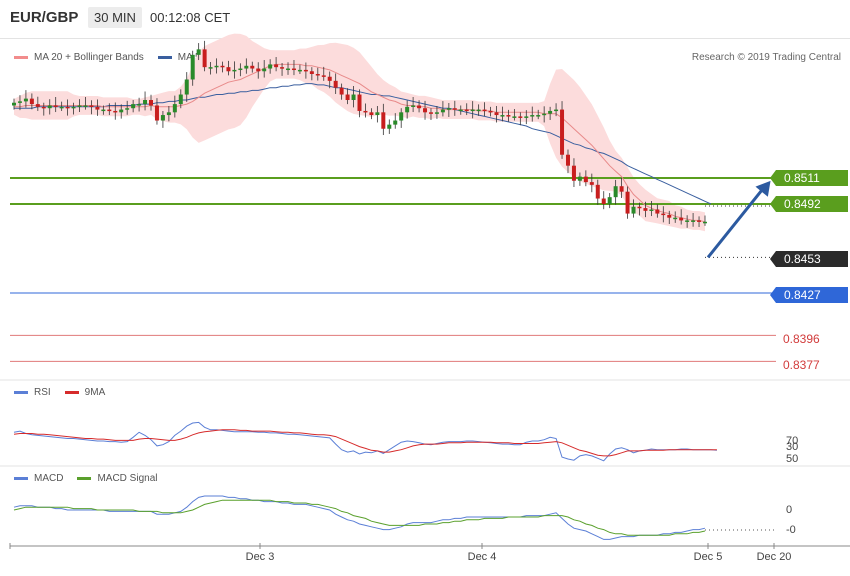 The height and width of the screenshot is (576, 850). I want to click on rsi-ma-line, so click(365, 443).